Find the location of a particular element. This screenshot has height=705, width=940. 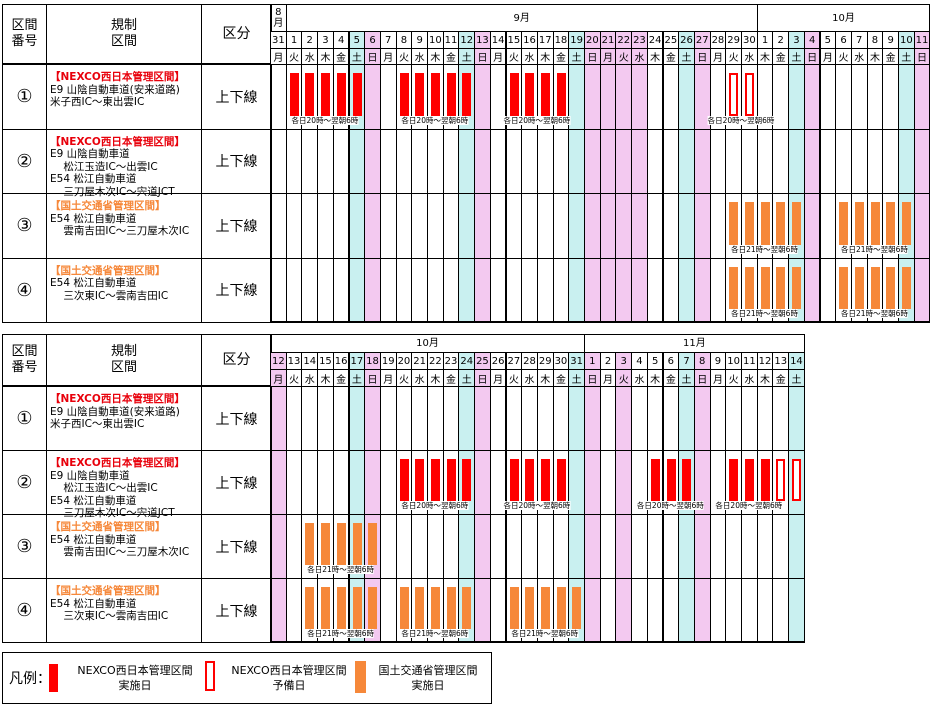

day-number: 11 is located at coordinates (922, 40).